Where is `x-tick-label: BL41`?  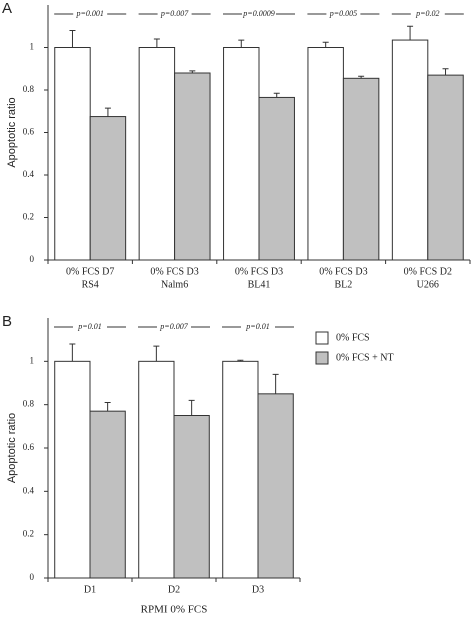 x-tick-label: BL41 is located at coordinates (259, 284).